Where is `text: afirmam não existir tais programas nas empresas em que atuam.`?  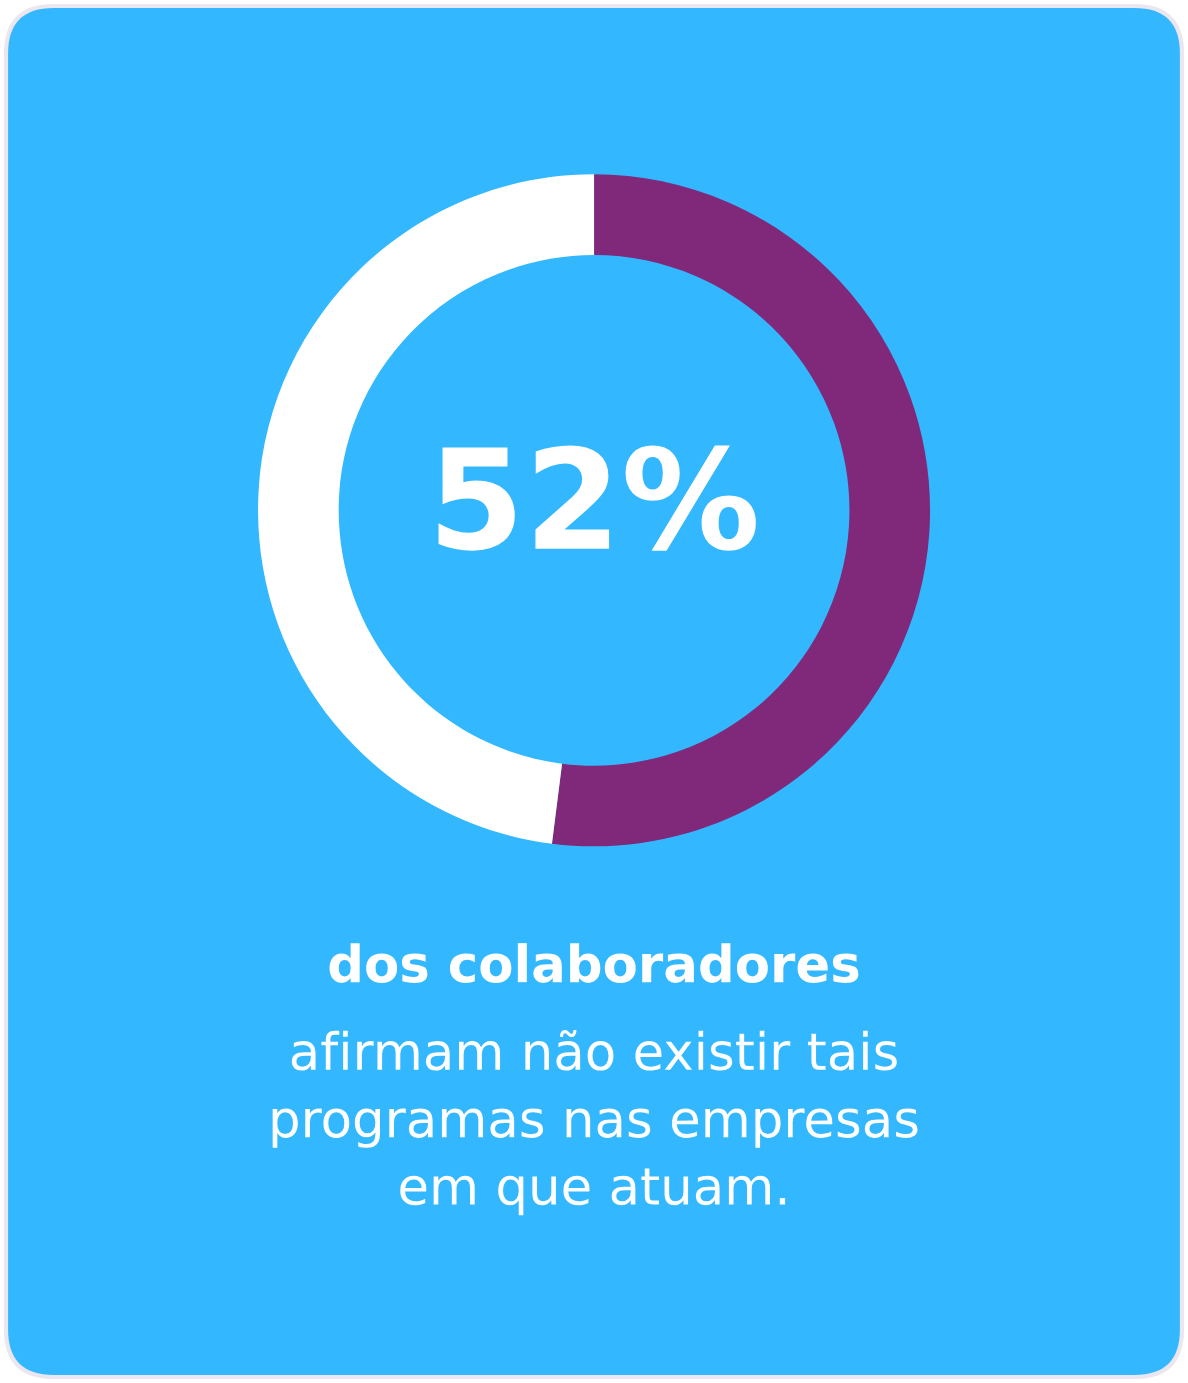 text: afirmam não existir tais programas nas empresas em que atuam. is located at coordinates (595, 1122).